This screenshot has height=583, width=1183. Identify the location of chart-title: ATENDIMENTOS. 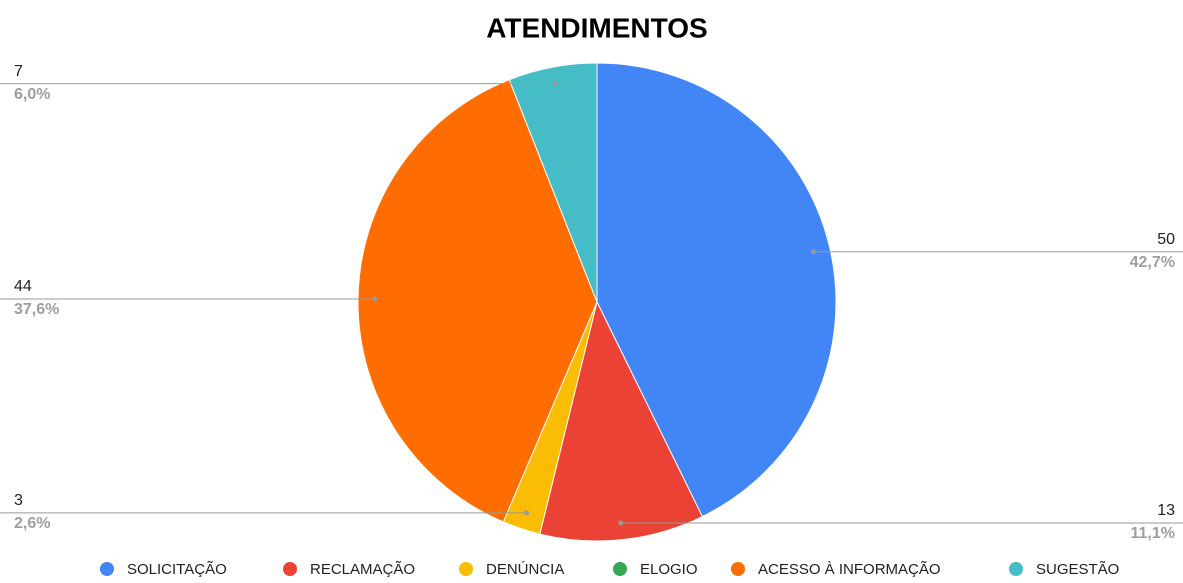
(596, 27).